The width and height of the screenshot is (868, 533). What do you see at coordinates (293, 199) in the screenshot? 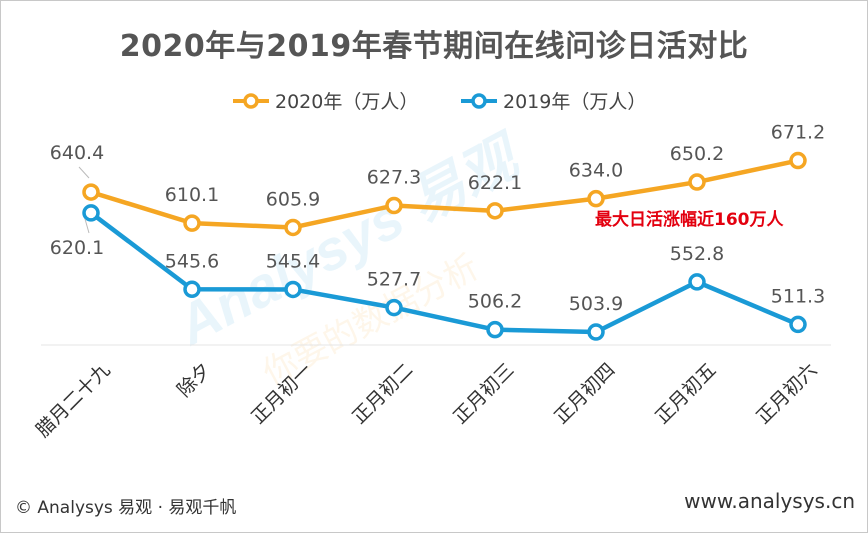
I see `data-label: 605.9` at bounding box center [293, 199].